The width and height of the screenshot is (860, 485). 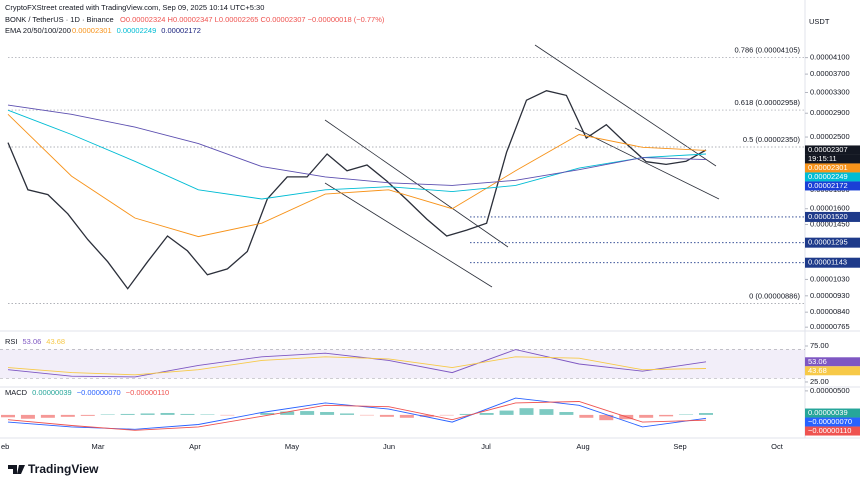 I want to click on price-badge-label: 0.00002249, so click(x=828, y=176).